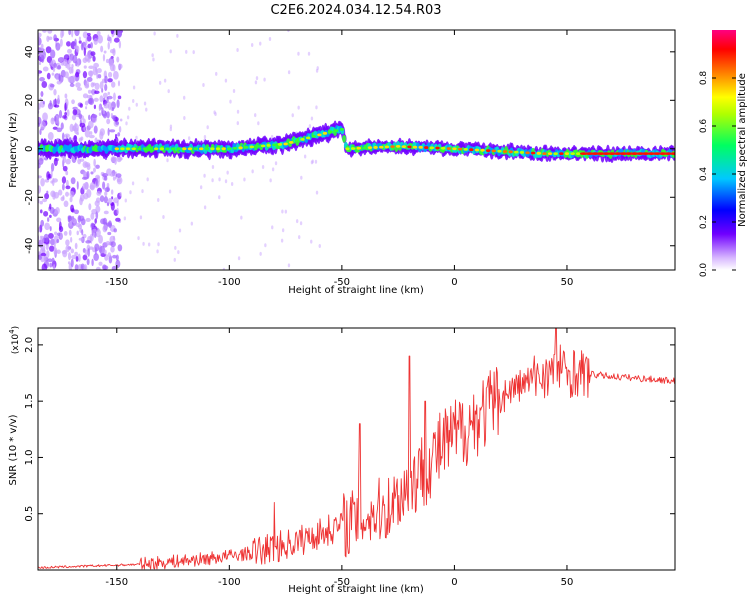 This screenshot has width=750, height=600. What do you see at coordinates (116, 582) in the screenshot?
I see `snr-x-tick-label: -150` at bounding box center [116, 582].